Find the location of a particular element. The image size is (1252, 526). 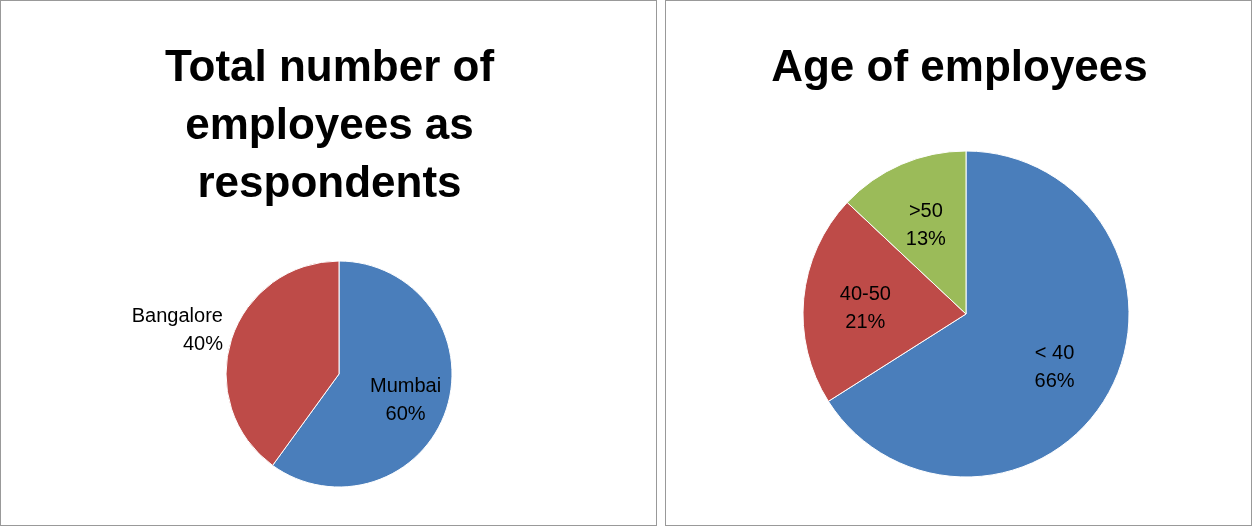

data-label: 66% is located at coordinates (1054, 379).